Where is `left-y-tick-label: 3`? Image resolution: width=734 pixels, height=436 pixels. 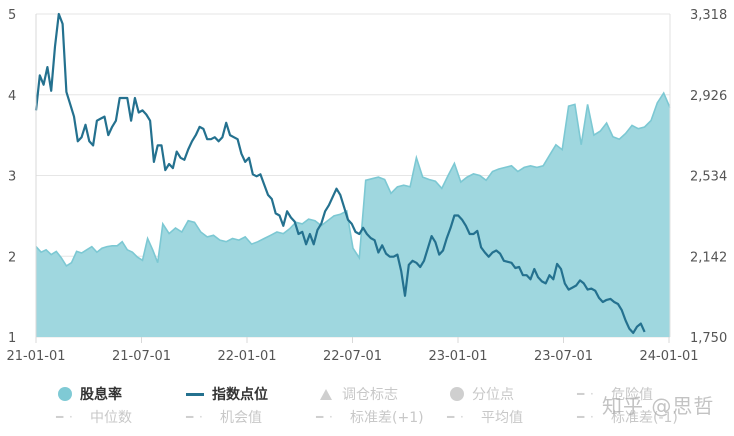
left-y-tick-label: 3 is located at coordinates (12, 177).